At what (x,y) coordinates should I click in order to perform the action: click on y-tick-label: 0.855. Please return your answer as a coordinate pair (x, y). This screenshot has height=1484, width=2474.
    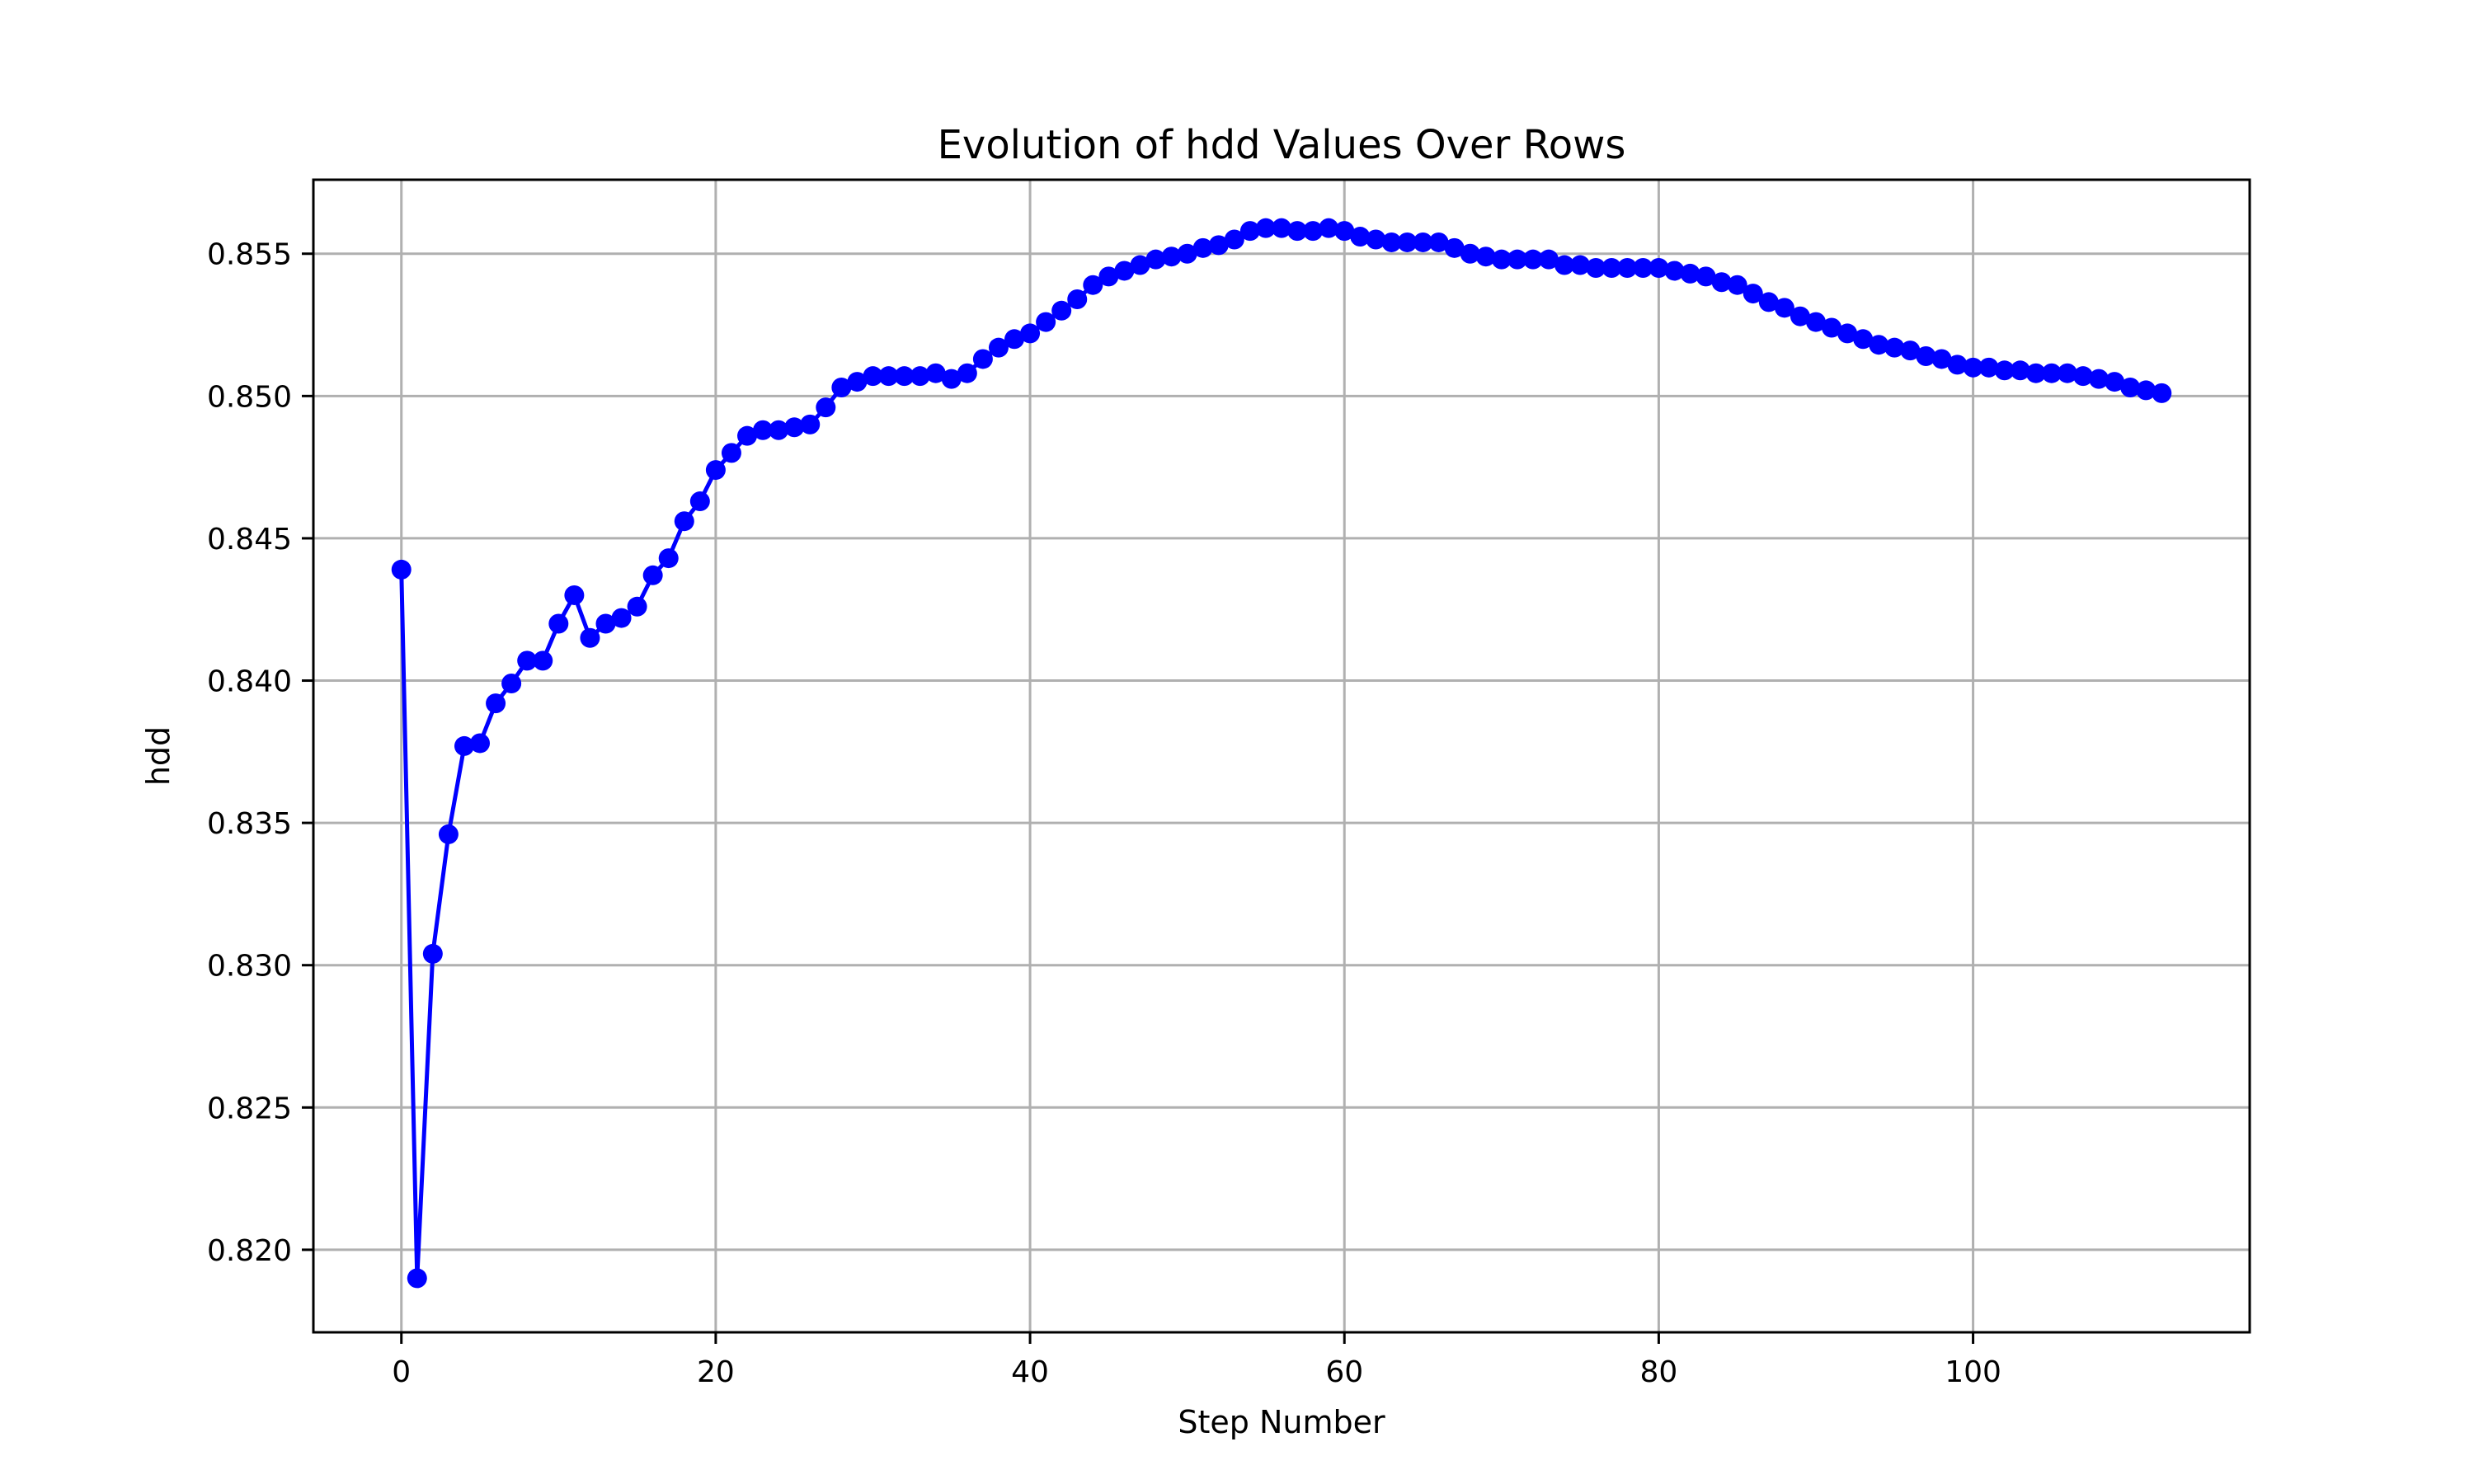
    Looking at the image, I should click on (249, 255).